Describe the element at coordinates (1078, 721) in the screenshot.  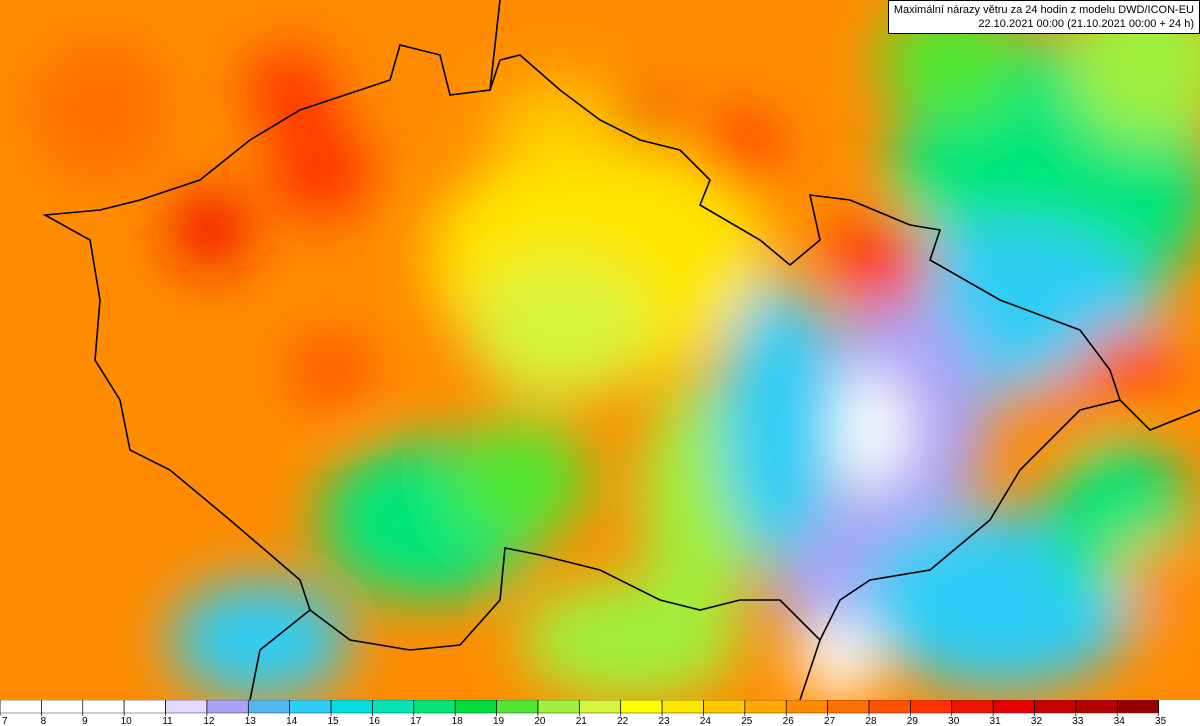
I see `legend-label: 33` at that location.